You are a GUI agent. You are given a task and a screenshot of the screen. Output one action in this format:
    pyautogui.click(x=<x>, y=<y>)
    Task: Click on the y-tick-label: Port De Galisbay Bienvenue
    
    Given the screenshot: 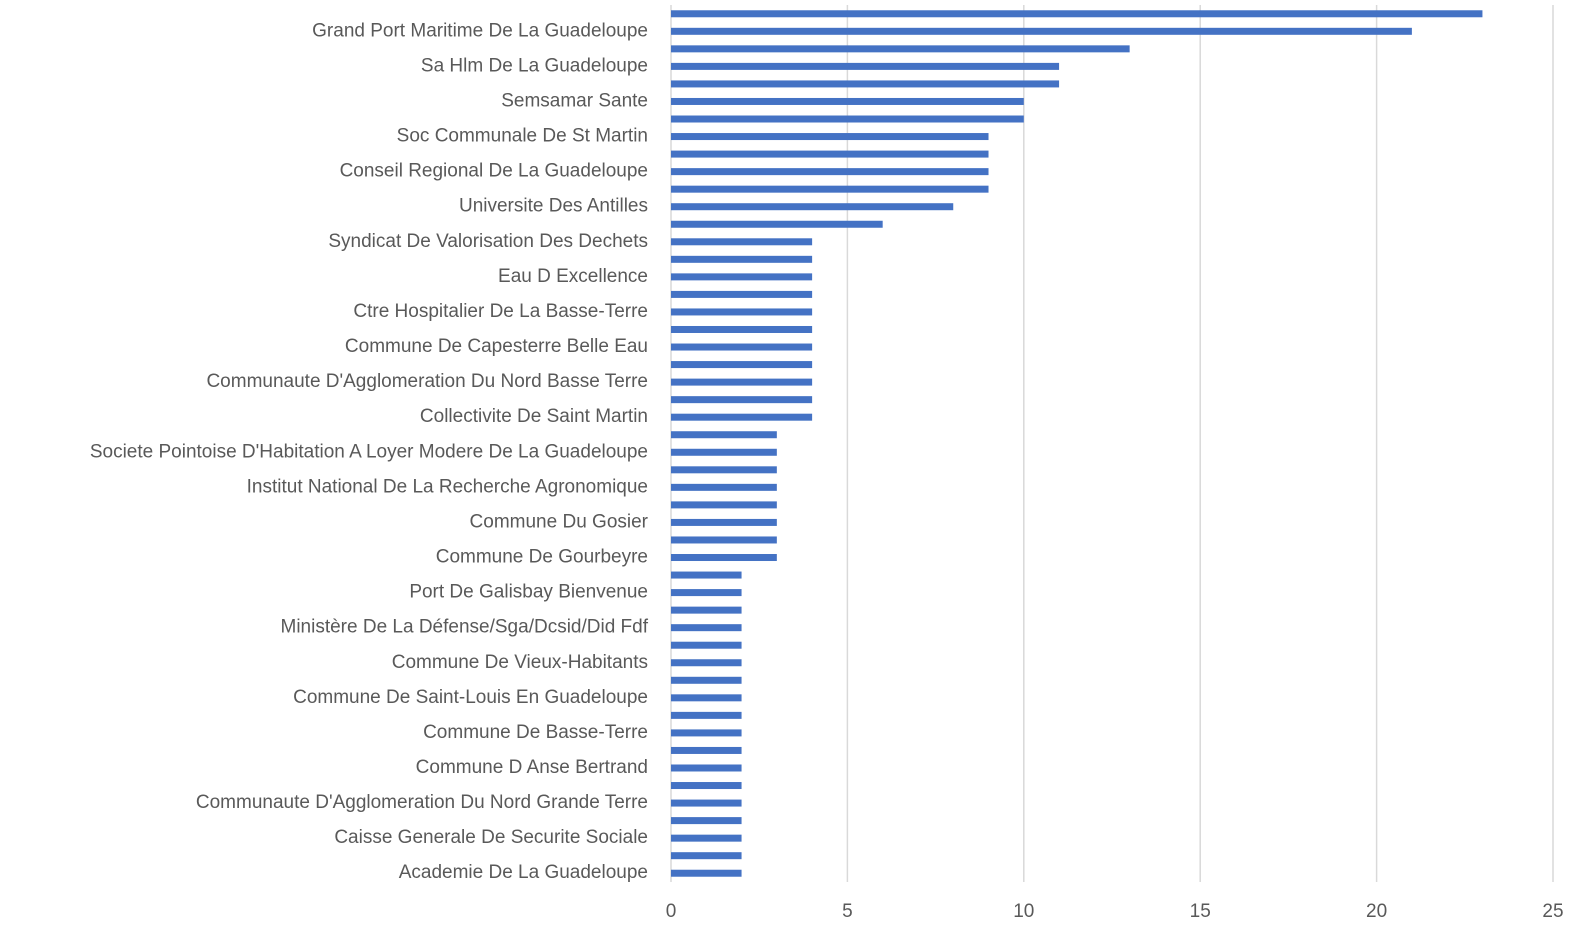 What is the action you would take?
    pyautogui.click(x=528, y=592)
    